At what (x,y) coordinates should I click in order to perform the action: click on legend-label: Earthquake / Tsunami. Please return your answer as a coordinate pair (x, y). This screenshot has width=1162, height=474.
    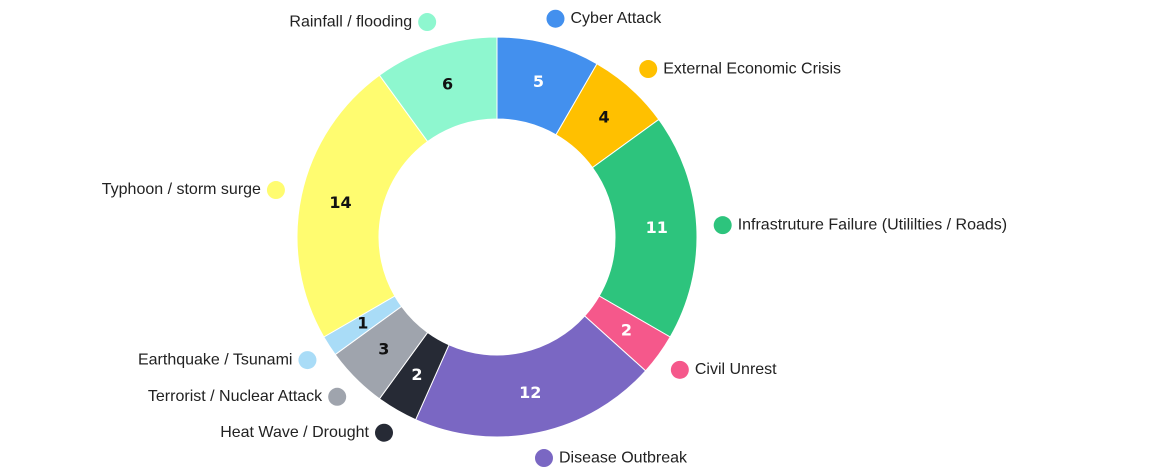
    Looking at the image, I should click on (215, 359).